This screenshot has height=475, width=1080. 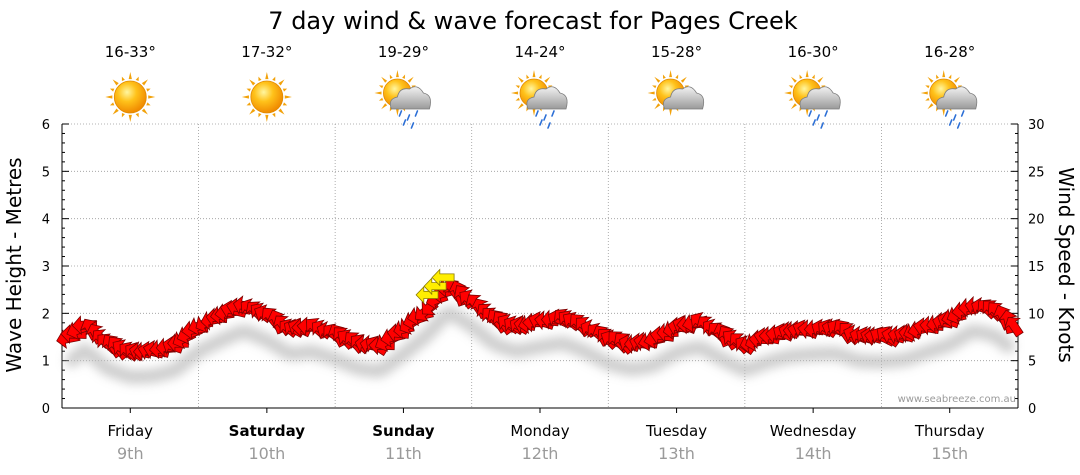 I want to click on day-column-tuesday: 15-28° Tuesday 13th, so click(x=676, y=253).